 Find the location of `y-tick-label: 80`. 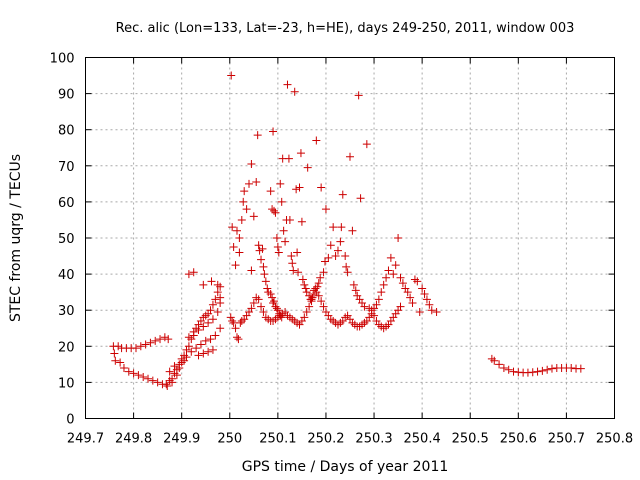

y-tick-label: 80 is located at coordinates (66, 131).